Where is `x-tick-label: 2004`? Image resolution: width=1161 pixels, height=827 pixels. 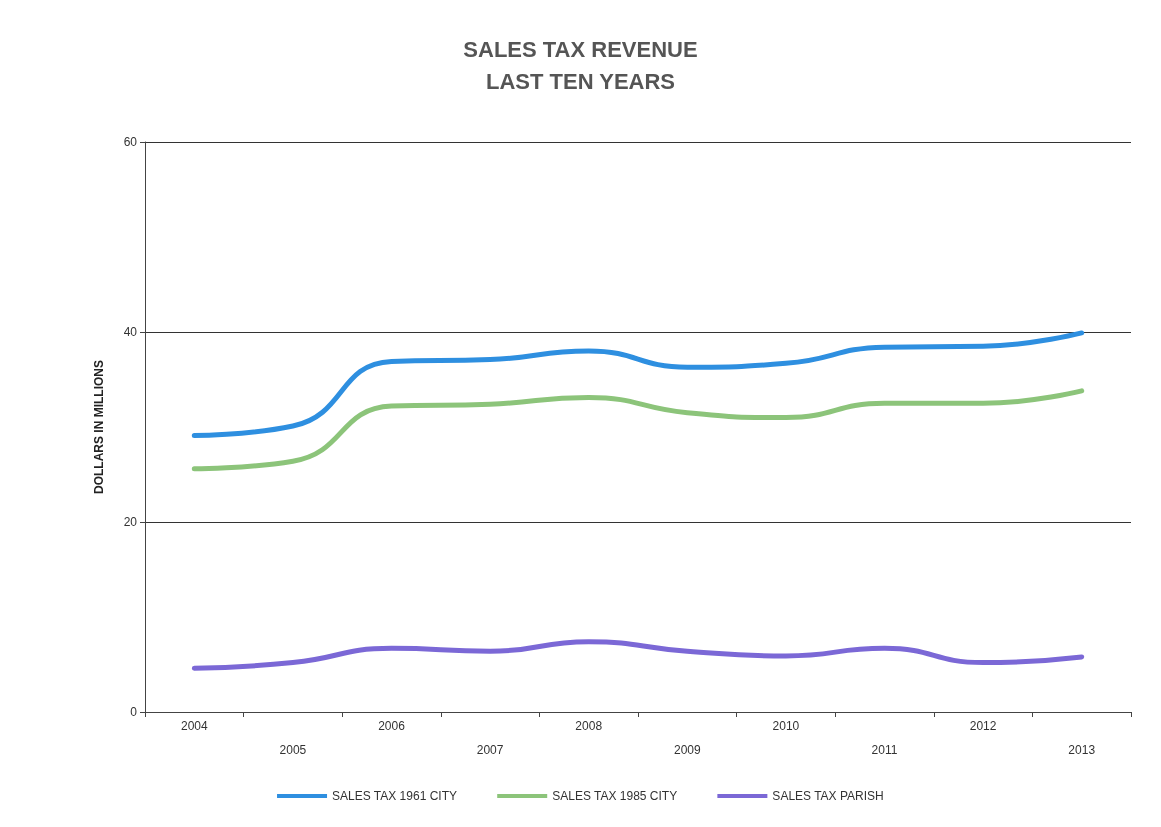
x-tick-label: 2004 is located at coordinates (194, 726).